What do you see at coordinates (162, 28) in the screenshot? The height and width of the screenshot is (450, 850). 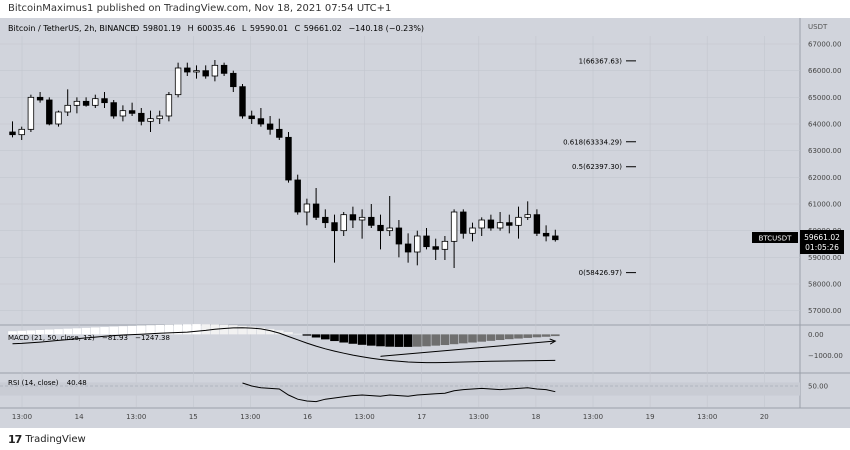 I see `ohlc-open: 59801.19` at bounding box center [162, 28].